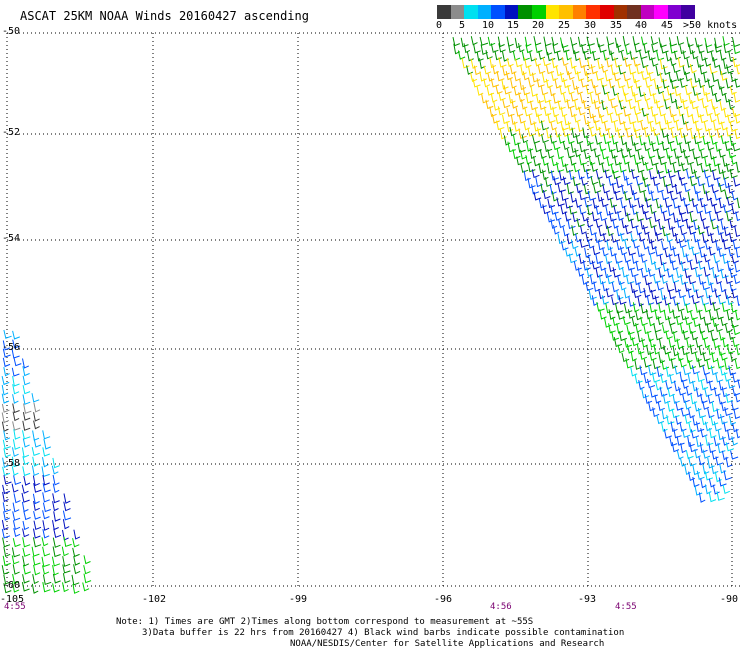 The height and width of the screenshot is (650, 740). I want to click on scale-label-10: 10, so click(488, 25).